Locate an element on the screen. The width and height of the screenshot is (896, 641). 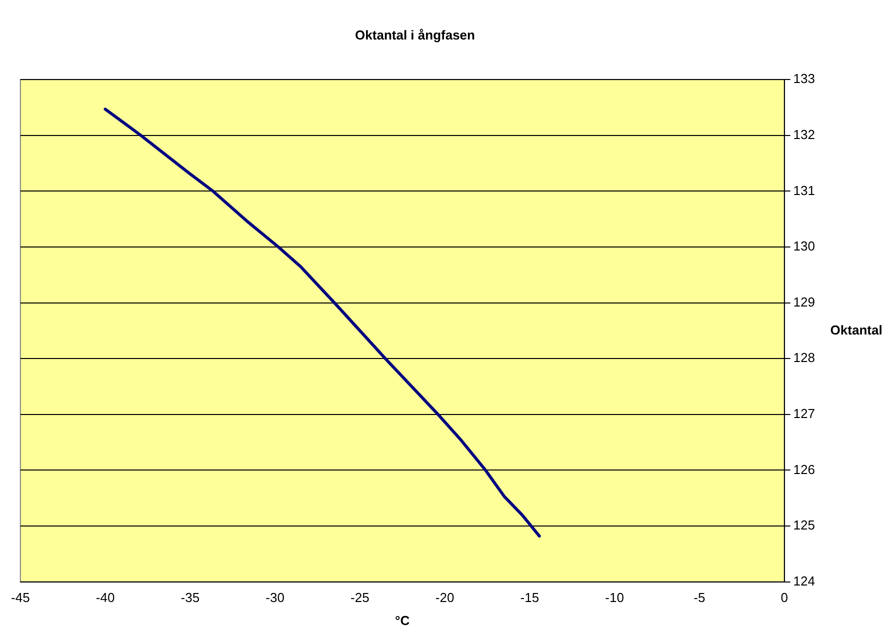
x-tick-label: -20 is located at coordinates (444, 598).